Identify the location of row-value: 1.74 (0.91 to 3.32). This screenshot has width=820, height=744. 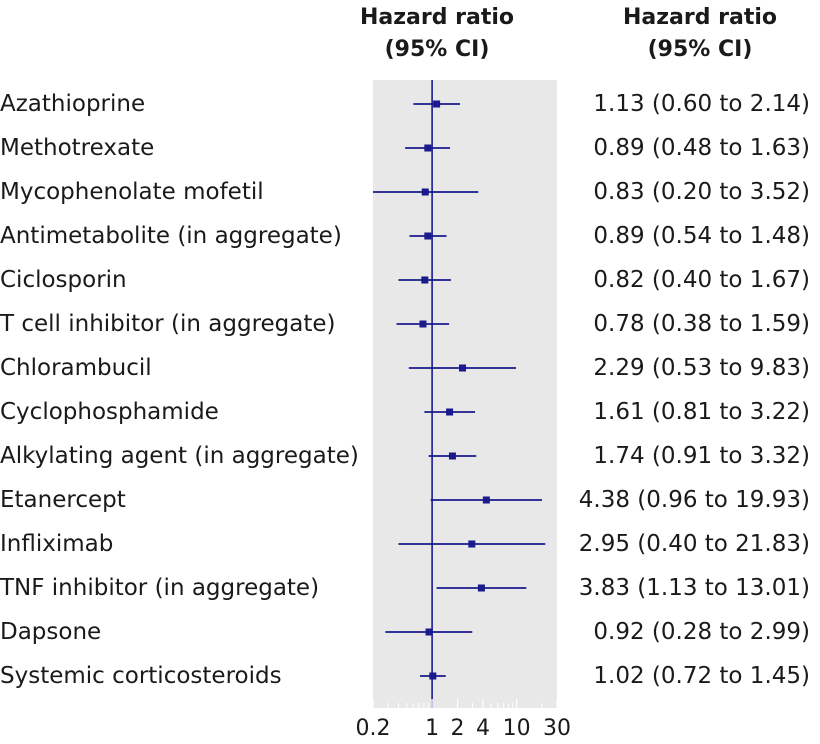
(701, 456).